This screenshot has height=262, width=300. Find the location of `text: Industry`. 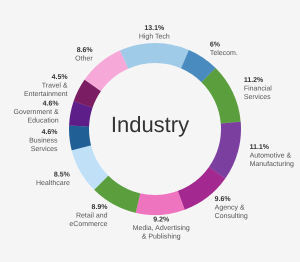

text: Industry is located at coordinates (150, 124).